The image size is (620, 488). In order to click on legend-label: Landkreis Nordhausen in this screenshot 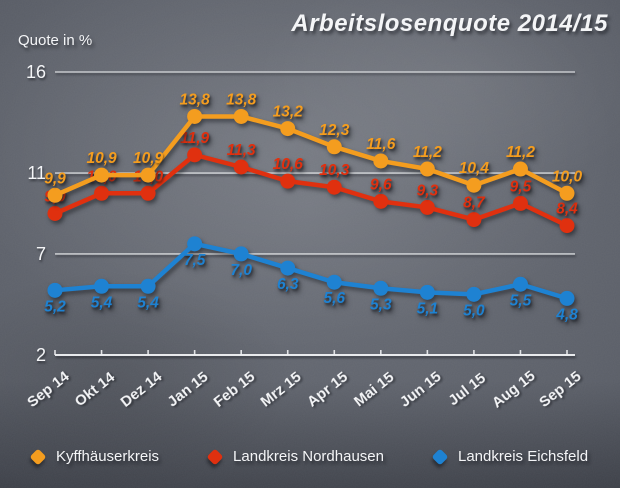, I will do `click(308, 456)`.